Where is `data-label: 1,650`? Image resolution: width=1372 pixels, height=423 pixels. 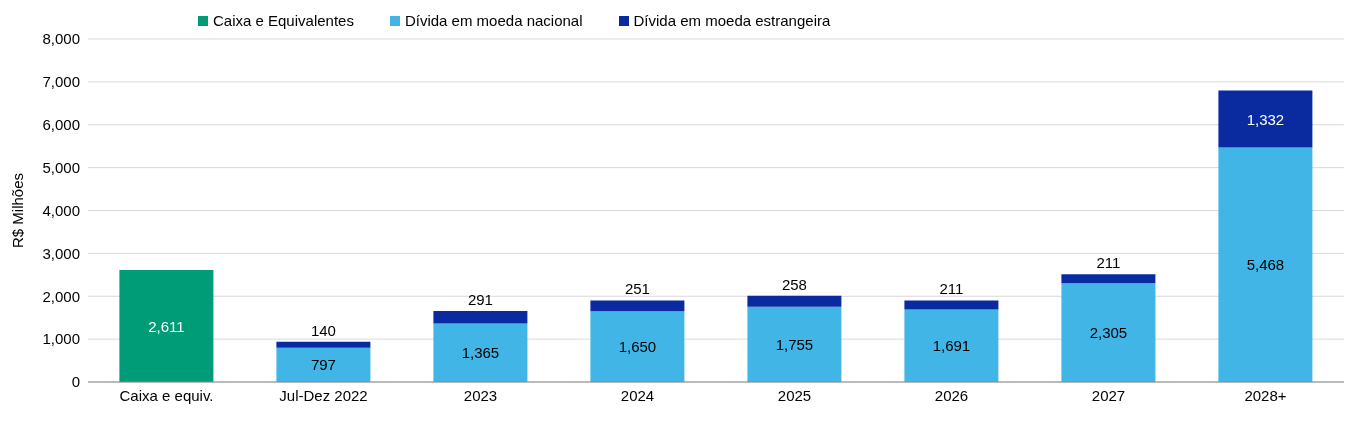
data-label: 1,650 is located at coordinates (637, 347).